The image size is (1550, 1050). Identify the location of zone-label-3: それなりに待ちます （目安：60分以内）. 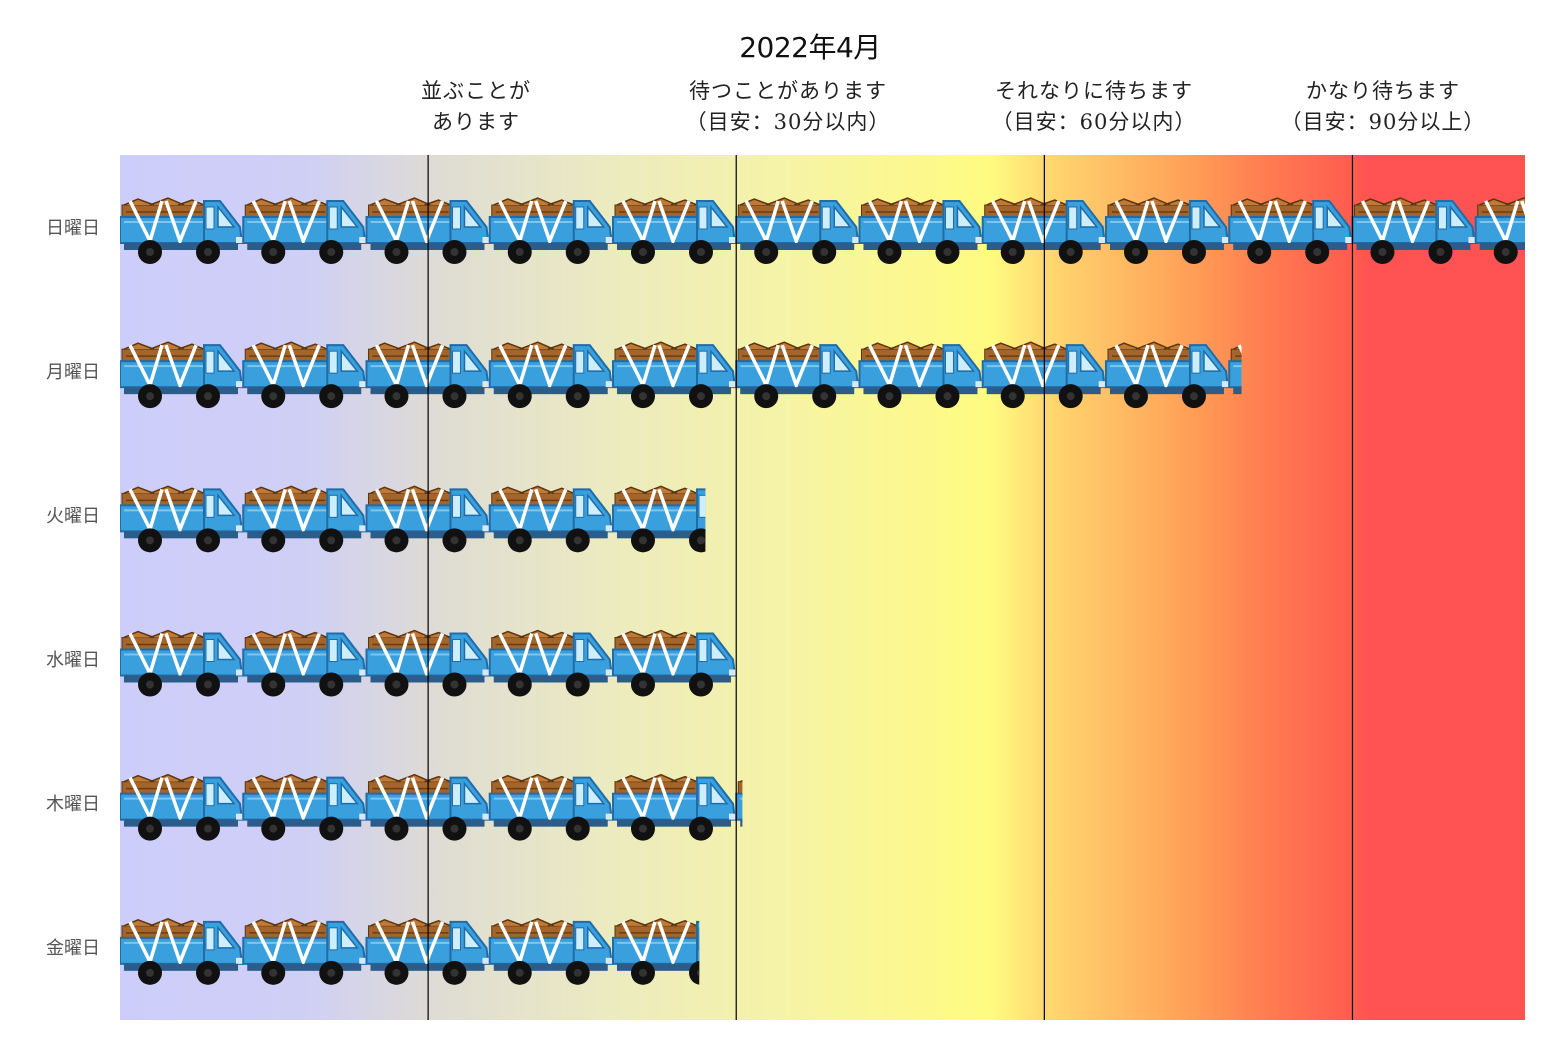
(1094, 107).